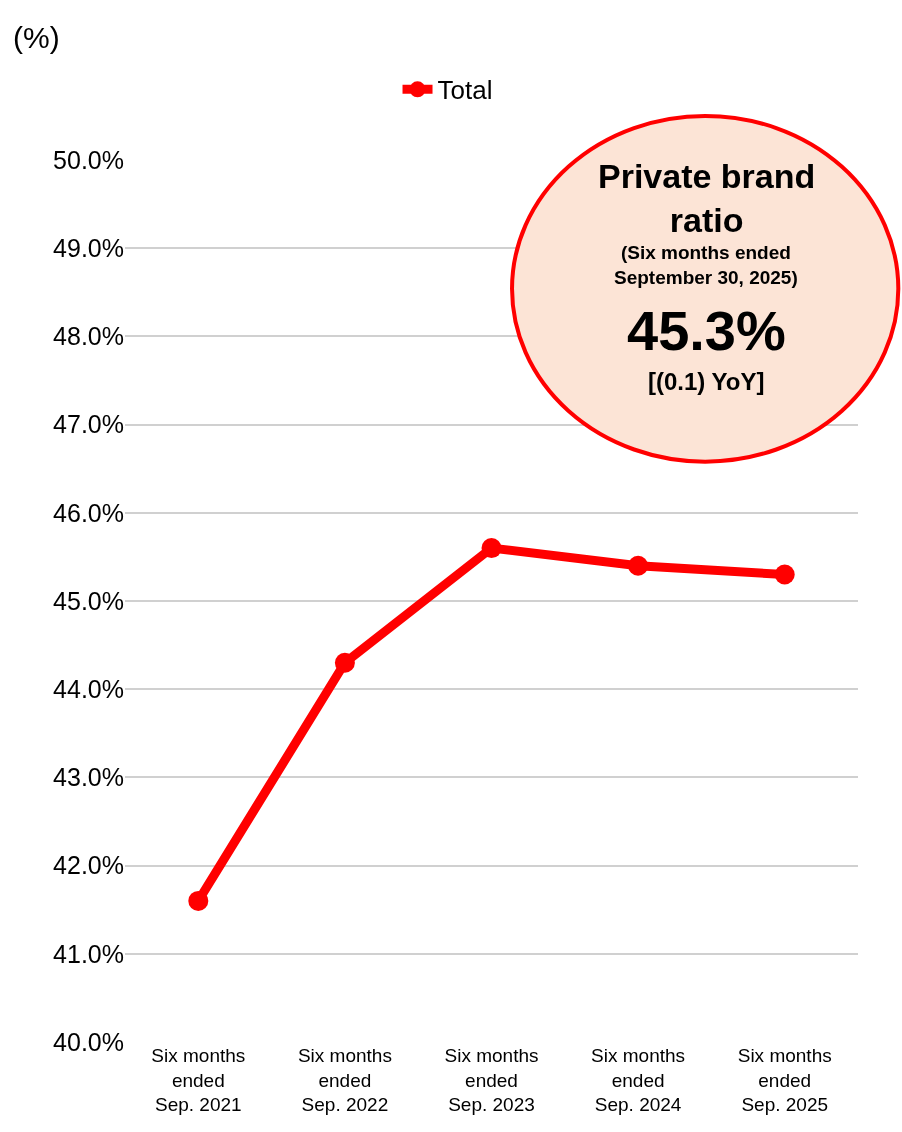  Describe the element at coordinates (88, 1041) in the screenshot. I see `y-tick-label: 40.0%` at that location.